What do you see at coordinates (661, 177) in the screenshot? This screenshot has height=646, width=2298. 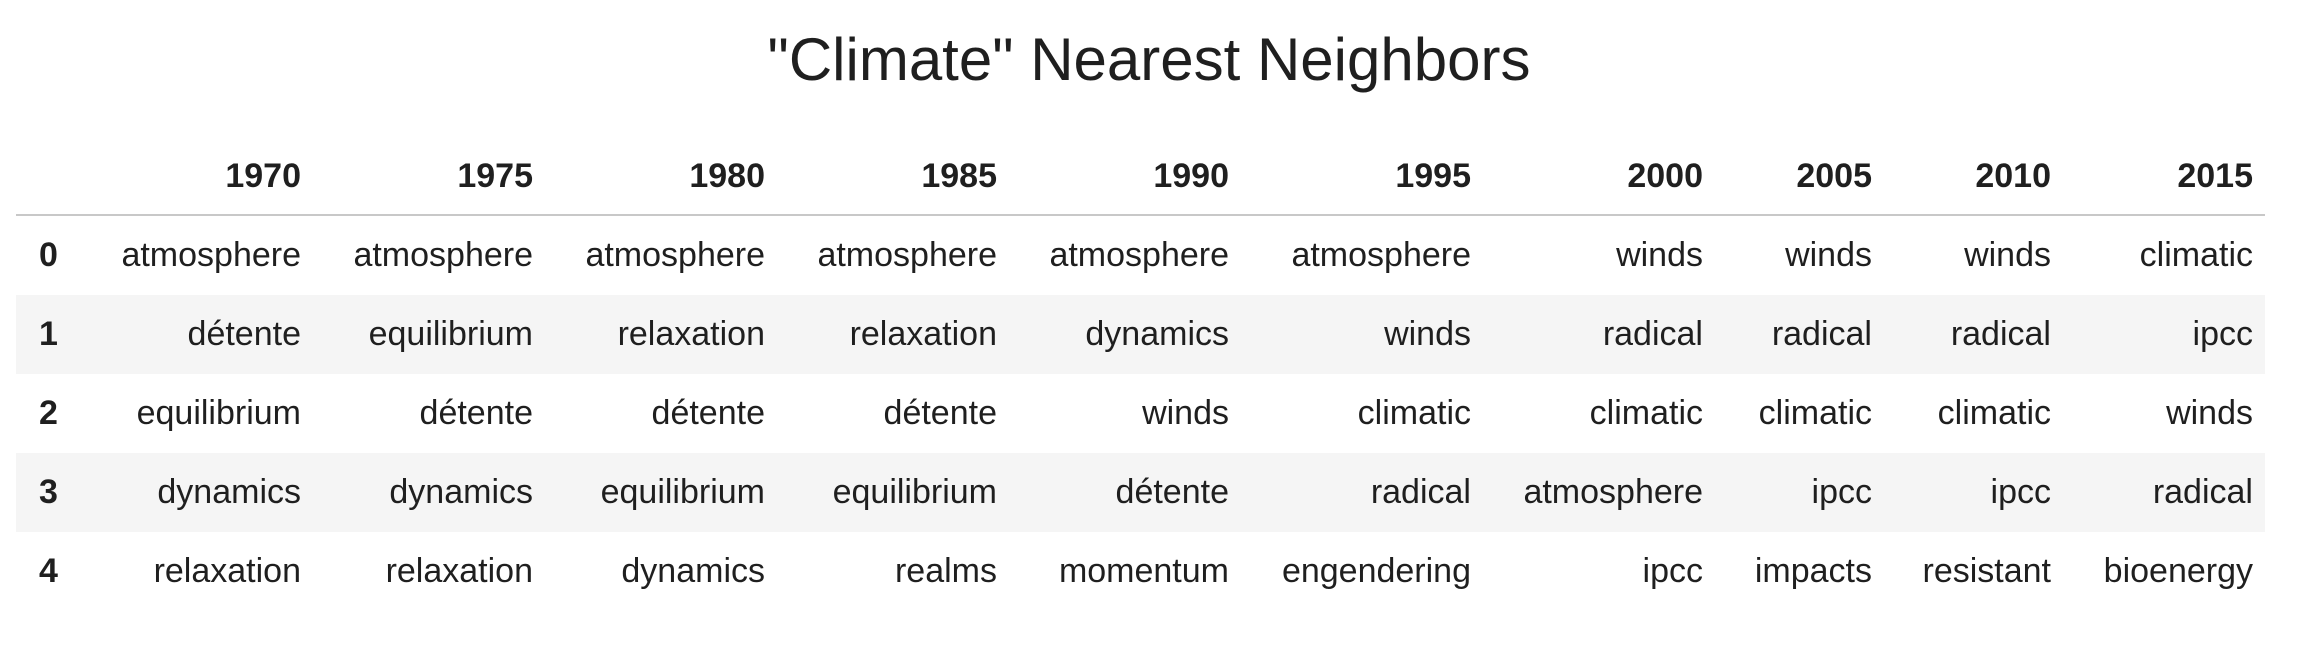 I see `column-header: 1980` at bounding box center [661, 177].